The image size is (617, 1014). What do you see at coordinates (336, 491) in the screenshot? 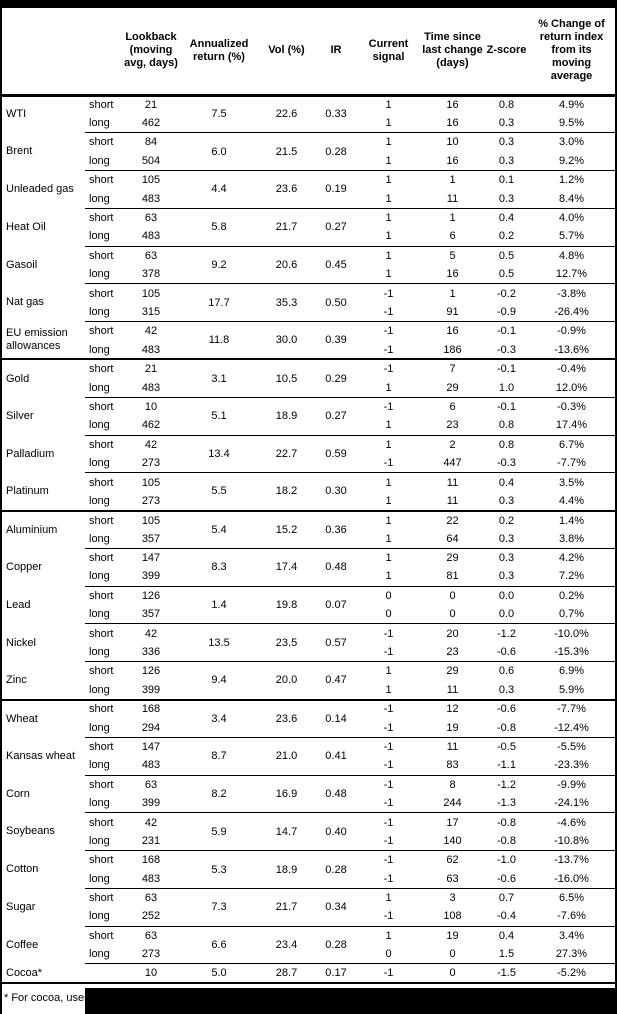
I see `ir-value: 0.30` at bounding box center [336, 491].